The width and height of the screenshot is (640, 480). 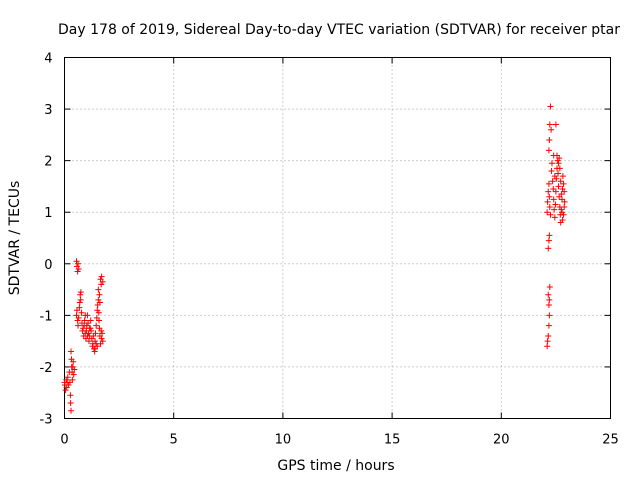 What do you see at coordinates (283, 440) in the screenshot?
I see `x-tick-label: 10` at bounding box center [283, 440].